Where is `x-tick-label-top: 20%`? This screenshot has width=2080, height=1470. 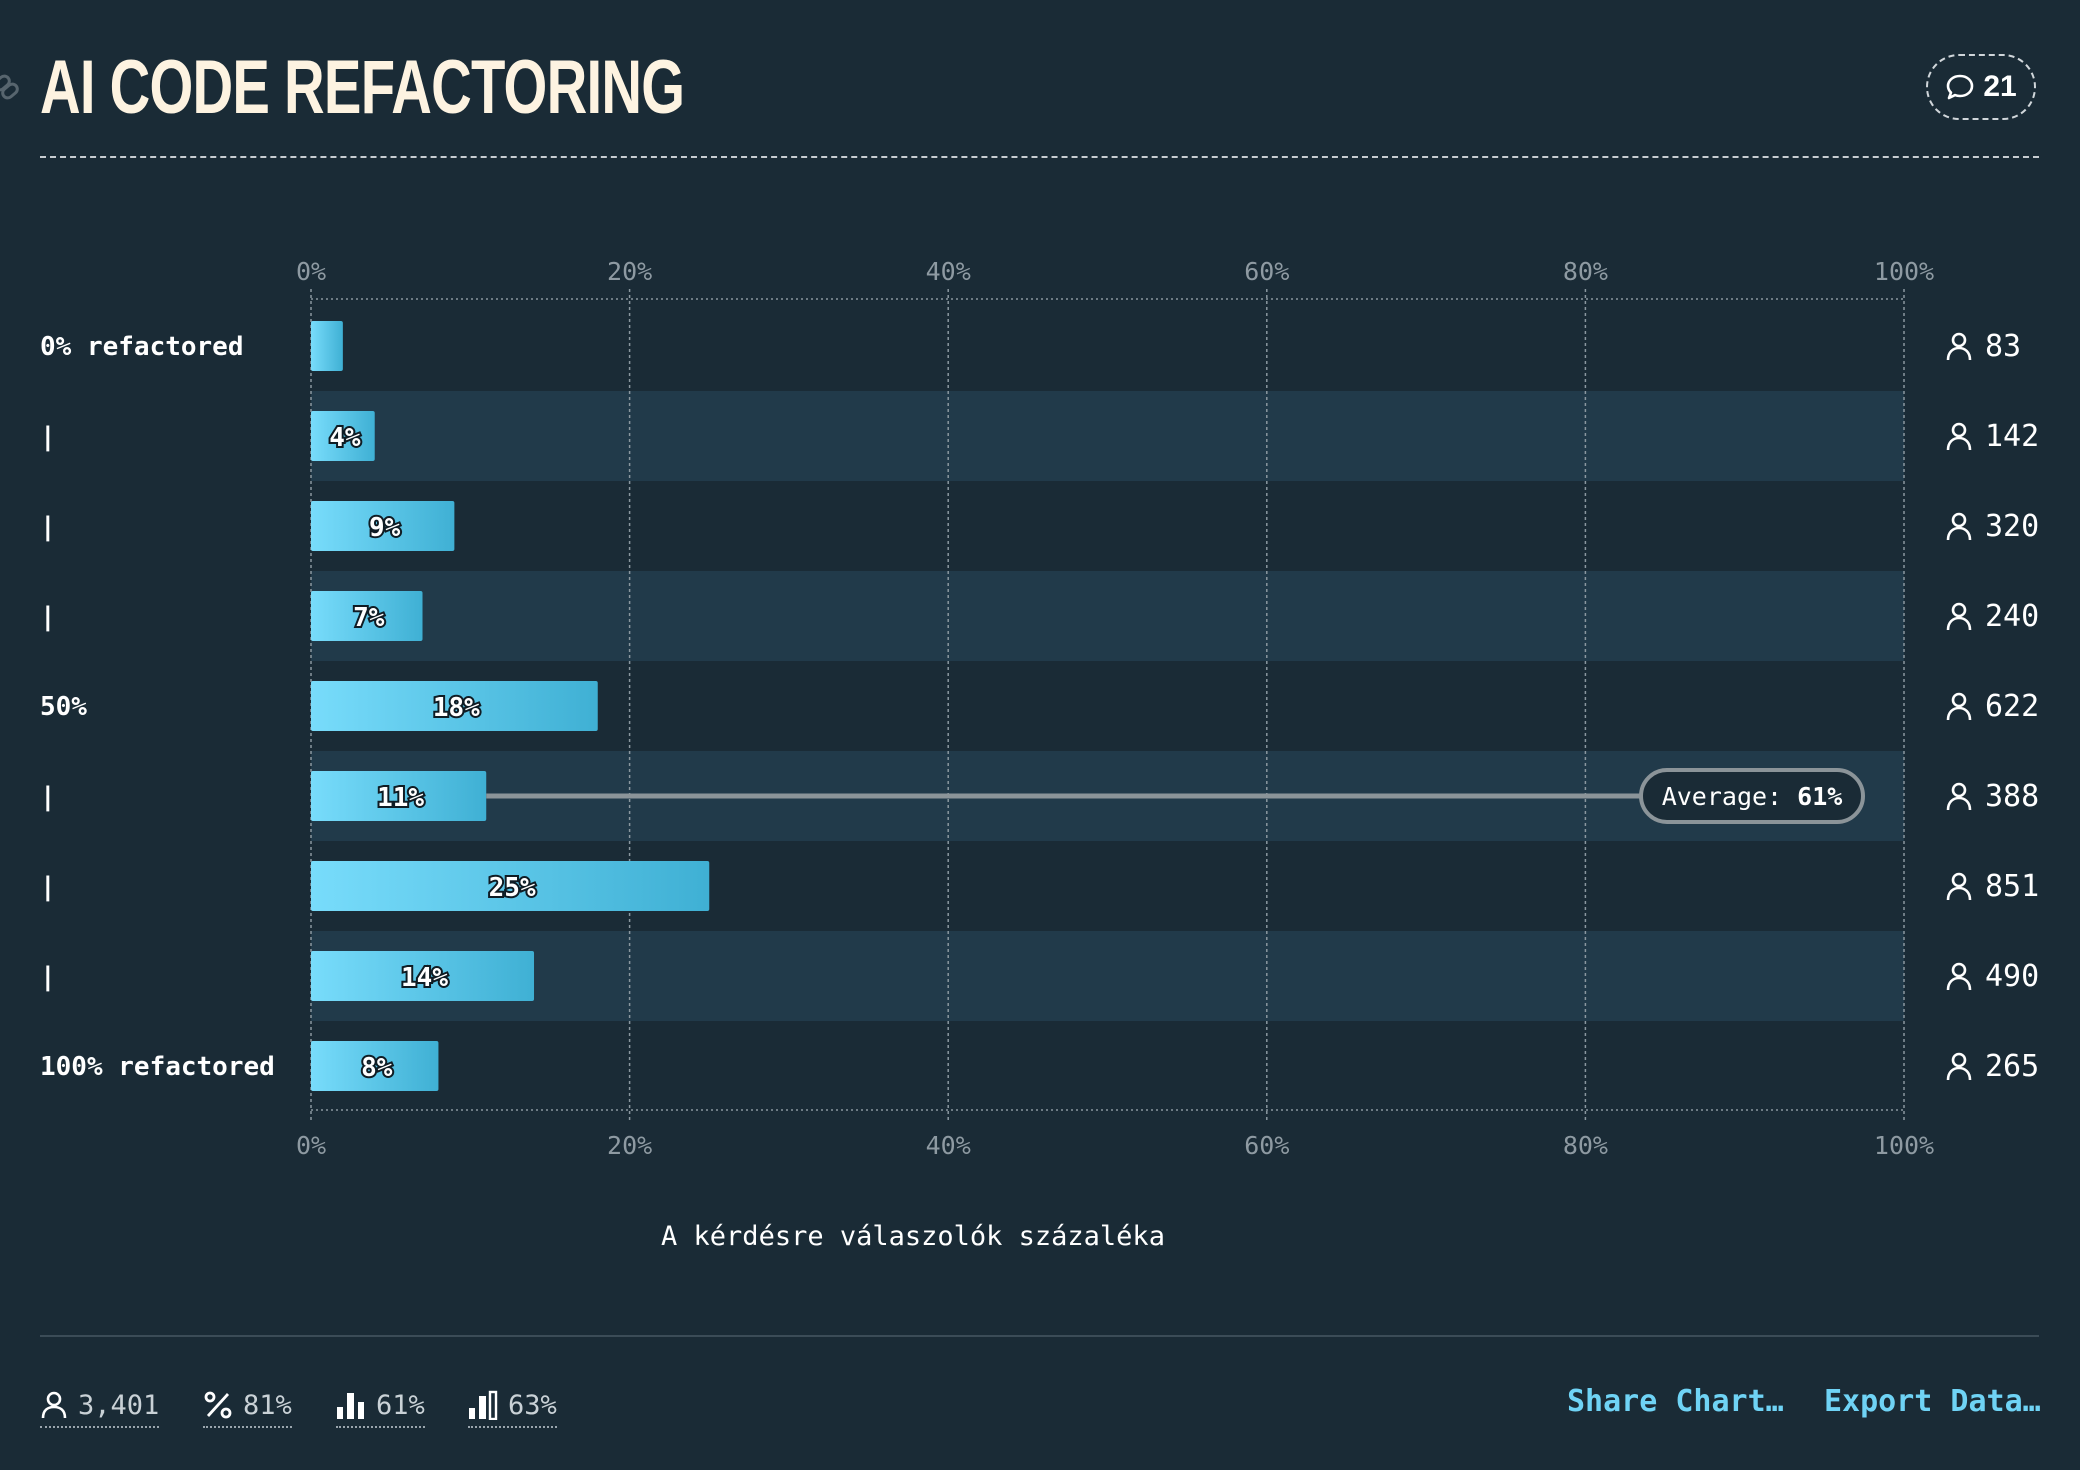 x-tick-label-top: 20% is located at coordinates (629, 271).